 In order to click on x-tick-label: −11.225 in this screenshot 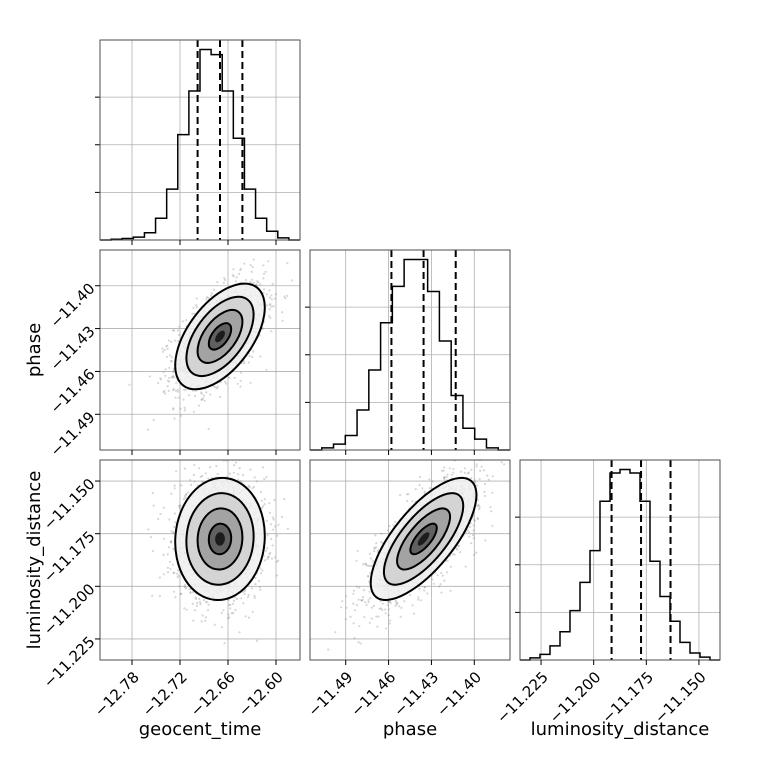, I will do `click(522, 697)`.